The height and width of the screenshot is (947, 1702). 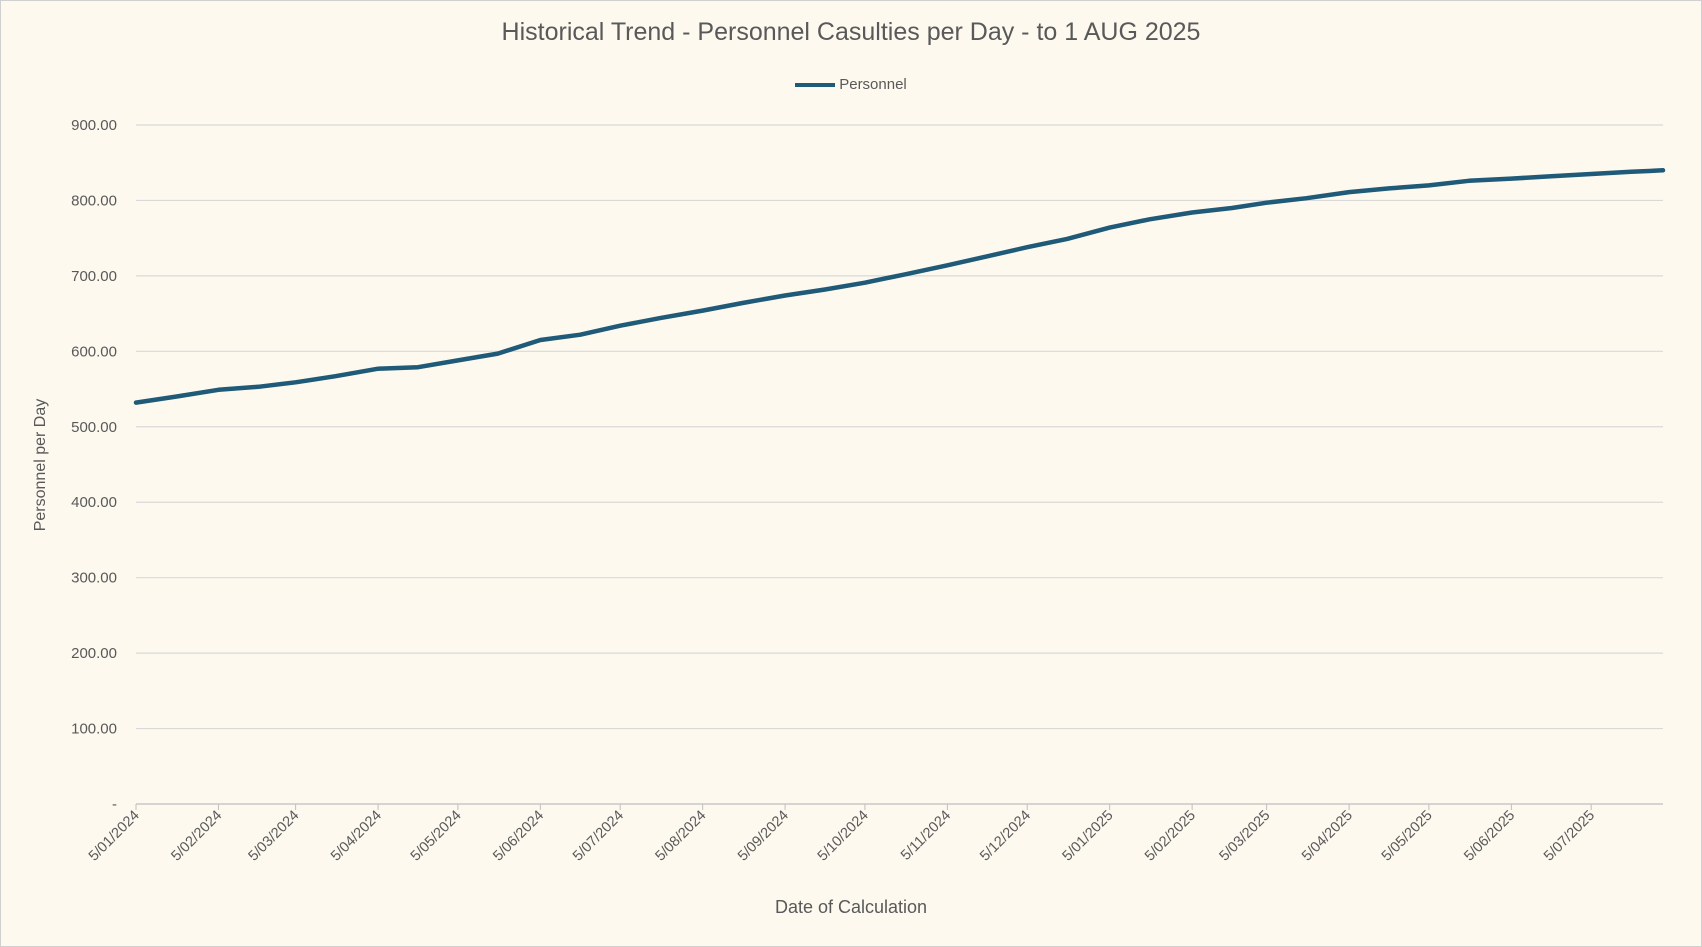 What do you see at coordinates (94, 351) in the screenshot?
I see `y-tick-label: 600.00` at bounding box center [94, 351].